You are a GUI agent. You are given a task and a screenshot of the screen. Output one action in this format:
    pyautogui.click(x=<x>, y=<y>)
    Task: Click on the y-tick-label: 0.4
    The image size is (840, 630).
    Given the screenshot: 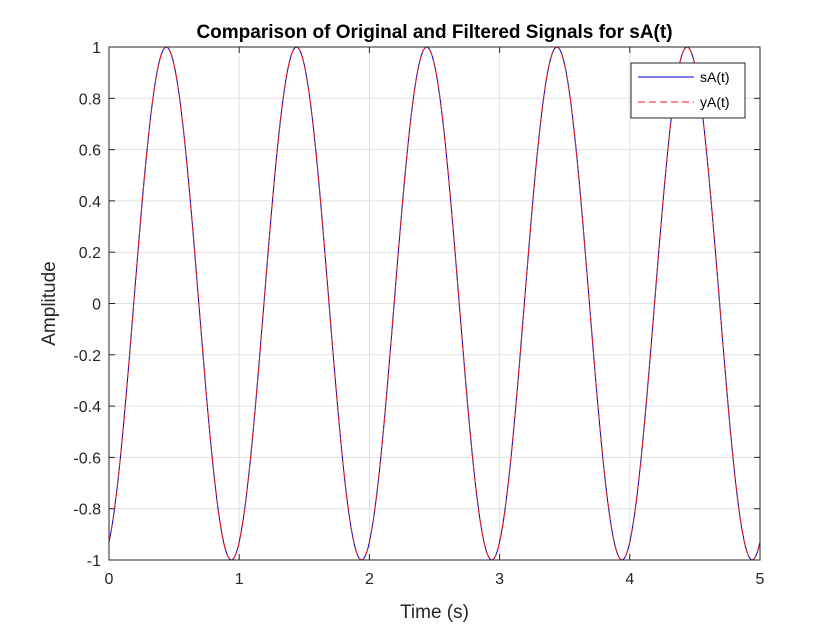 What is the action you would take?
    pyautogui.click(x=90, y=202)
    